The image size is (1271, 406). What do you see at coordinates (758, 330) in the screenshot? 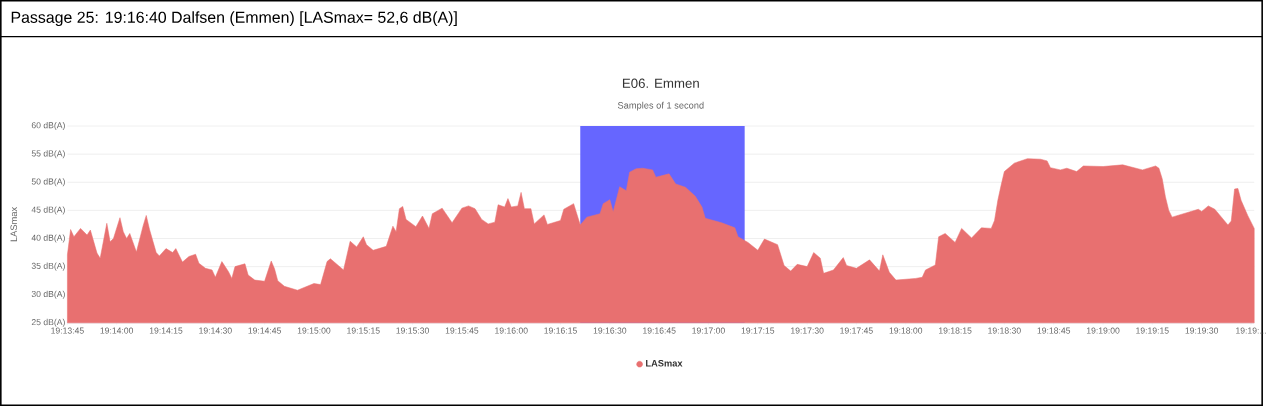
I see `x-tick-label: 19:17:15` at bounding box center [758, 330].